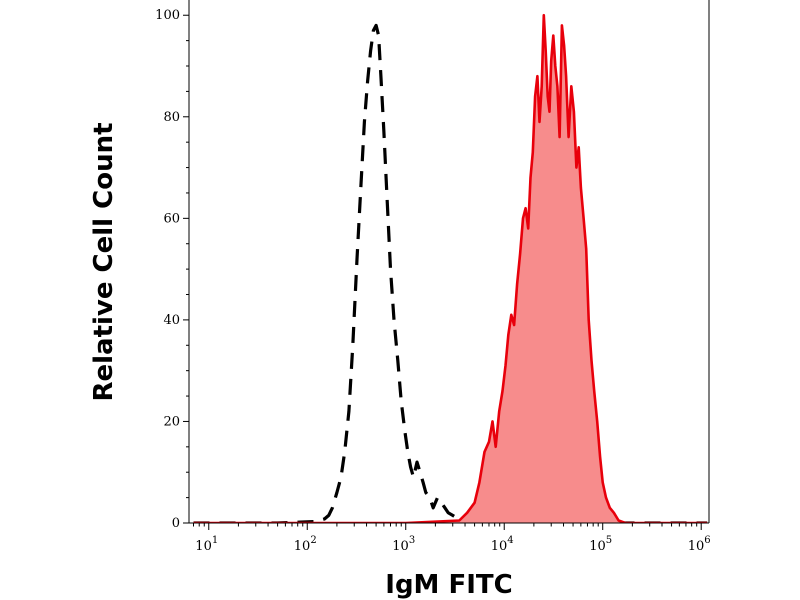  I want to click on y-axis-title: Relative Cell Count, so click(104, 261).